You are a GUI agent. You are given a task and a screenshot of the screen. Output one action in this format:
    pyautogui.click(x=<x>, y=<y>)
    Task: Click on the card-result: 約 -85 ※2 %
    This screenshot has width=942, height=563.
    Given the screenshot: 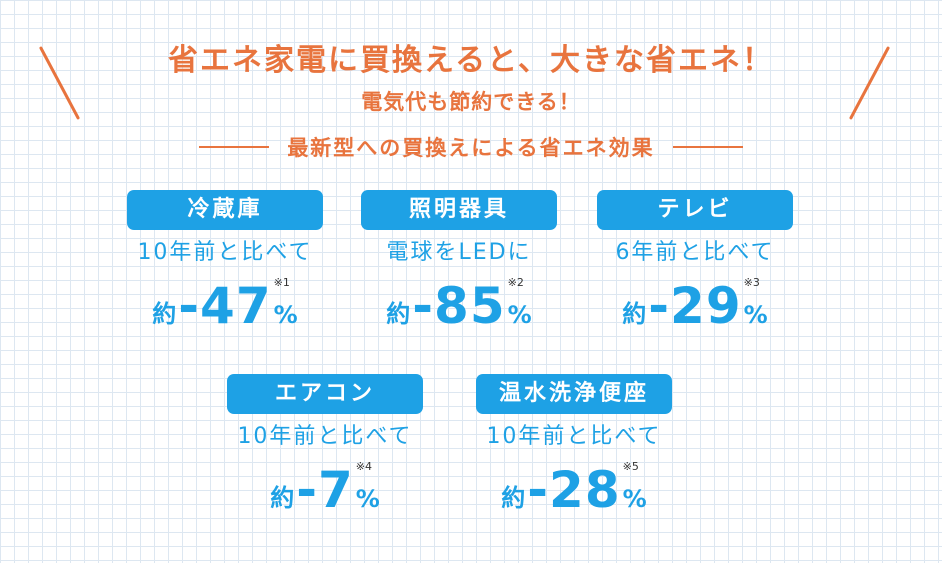 What is the action you would take?
    pyautogui.click(x=459, y=303)
    